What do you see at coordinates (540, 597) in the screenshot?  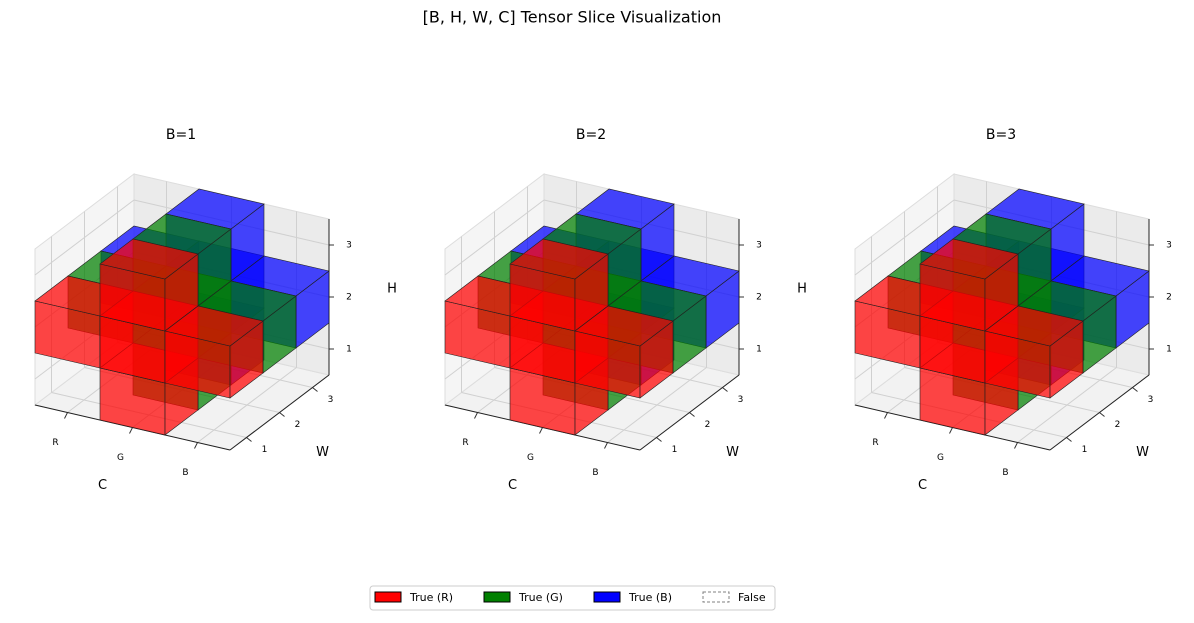 I see `legend-label: True (G)` at bounding box center [540, 597].